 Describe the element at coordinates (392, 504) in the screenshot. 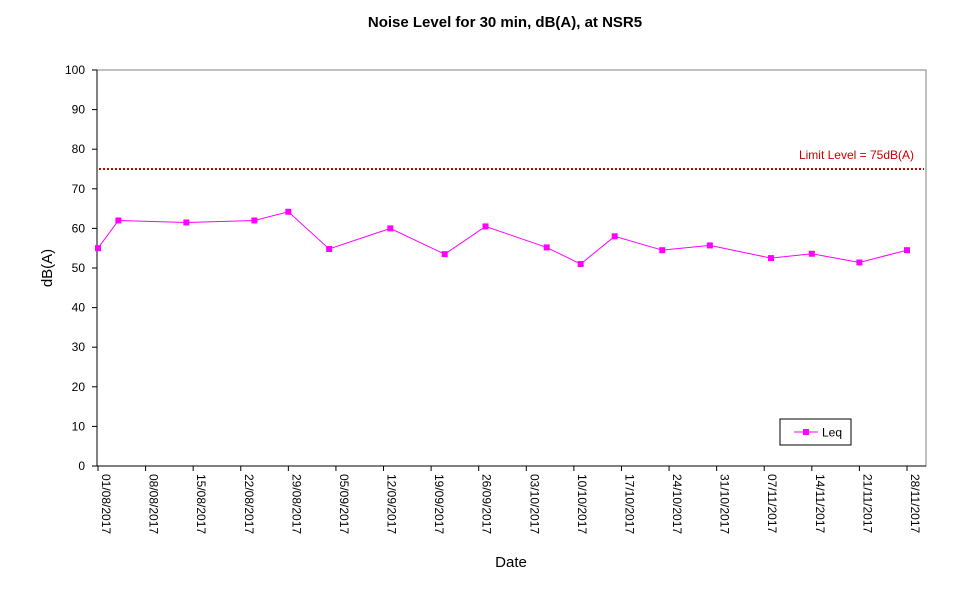

I see `x-tick-label: 12/09/2017` at that location.